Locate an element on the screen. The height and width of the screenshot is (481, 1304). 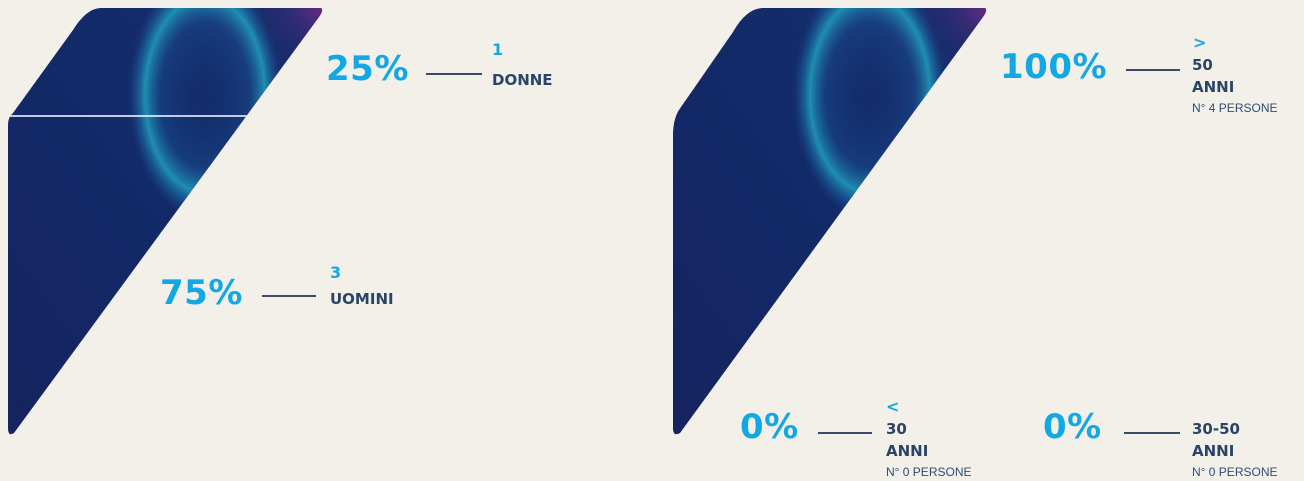
over-50-percent: 100% is located at coordinates (1054, 67).